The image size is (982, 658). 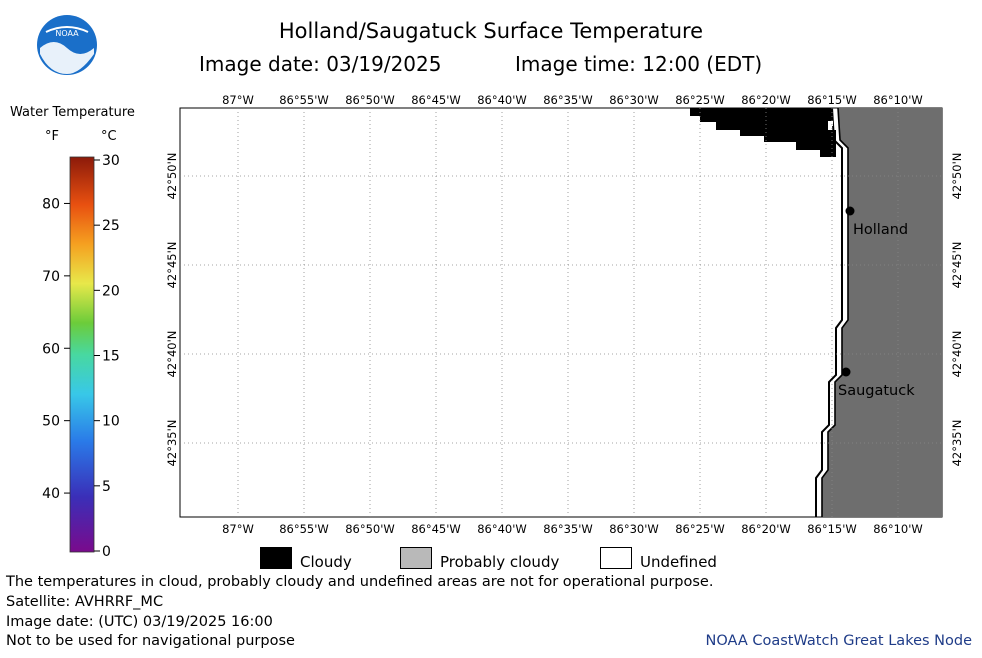 I want to click on fahrenheit-tick-label: 70, so click(x=51, y=277).